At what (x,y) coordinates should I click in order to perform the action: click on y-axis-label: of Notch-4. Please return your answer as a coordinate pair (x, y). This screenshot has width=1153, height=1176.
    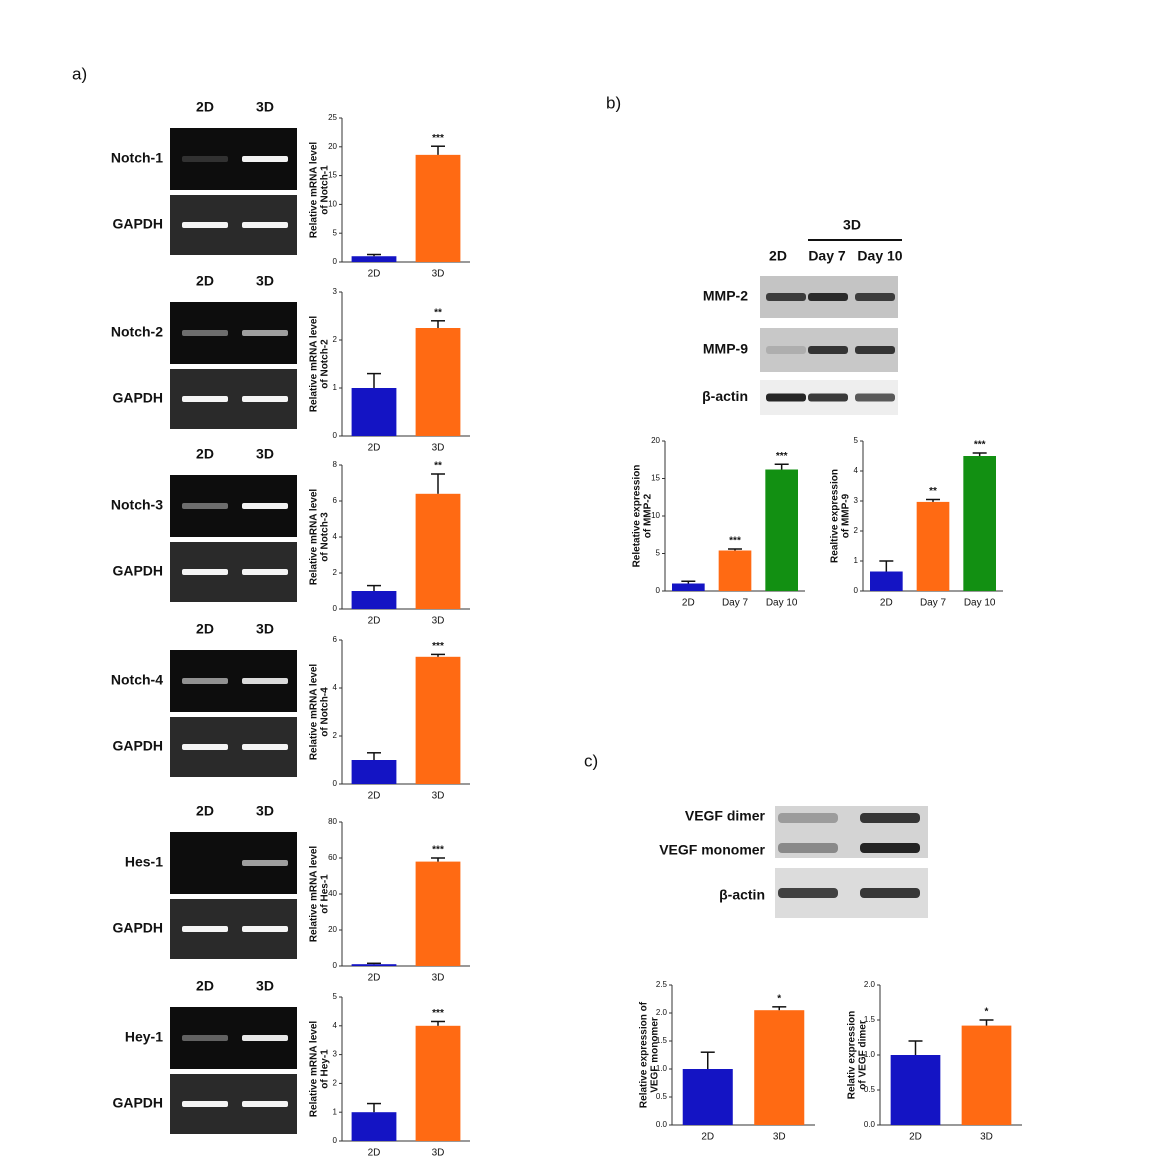
    Looking at the image, I should click on (325, 712).